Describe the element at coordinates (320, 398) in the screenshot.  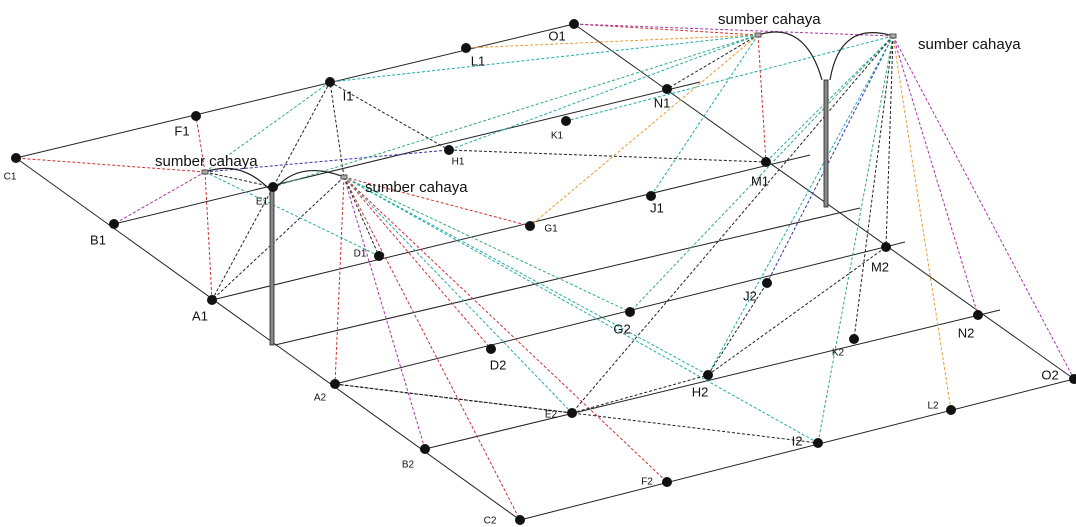
I see `node-label: A2` at that location.